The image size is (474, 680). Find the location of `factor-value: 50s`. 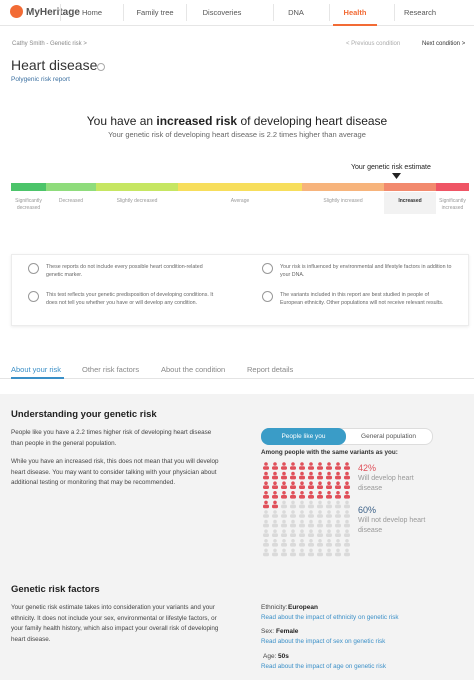

factor-value: 50s is located at coordinates (283, 656).